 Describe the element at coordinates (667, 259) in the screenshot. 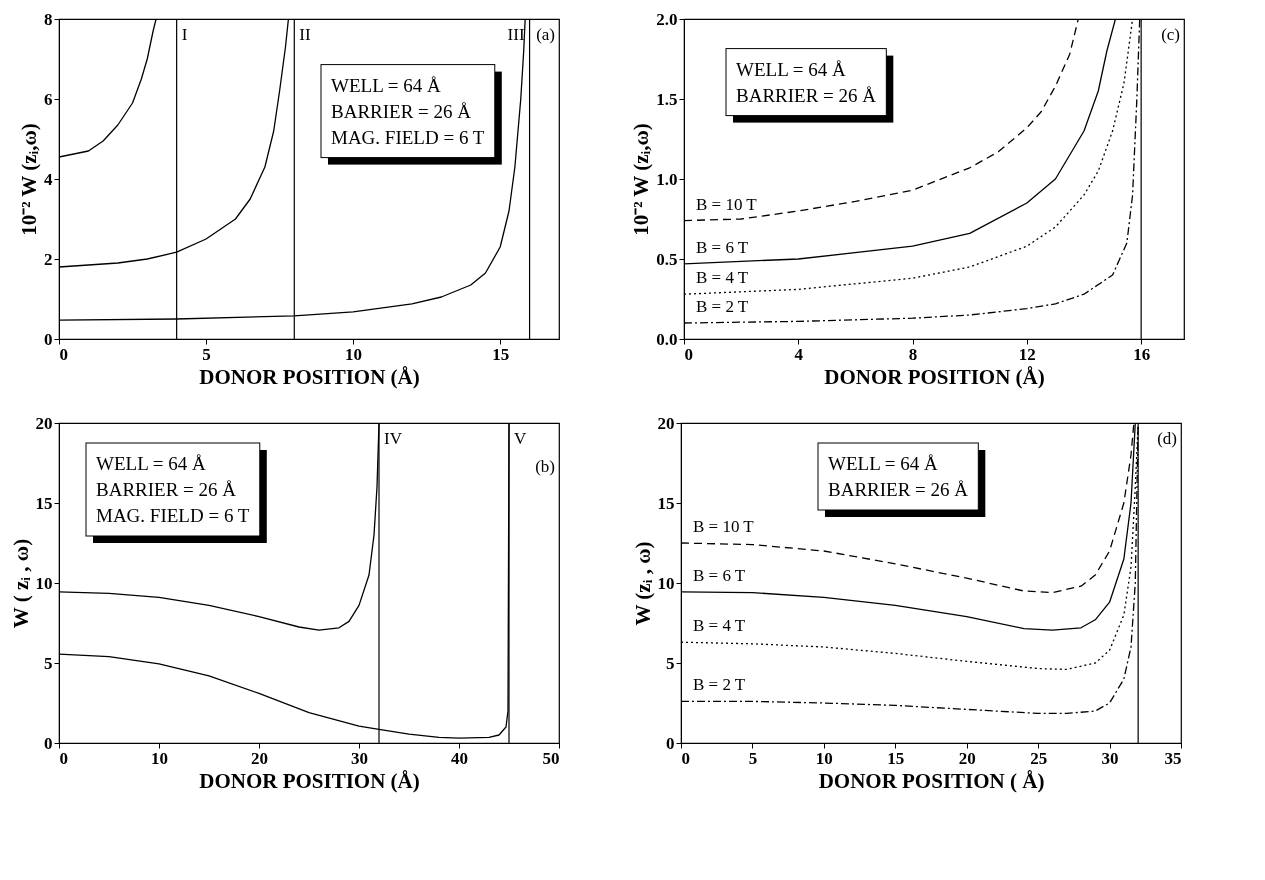

I see `y-tick-label: 0.5` at that location.